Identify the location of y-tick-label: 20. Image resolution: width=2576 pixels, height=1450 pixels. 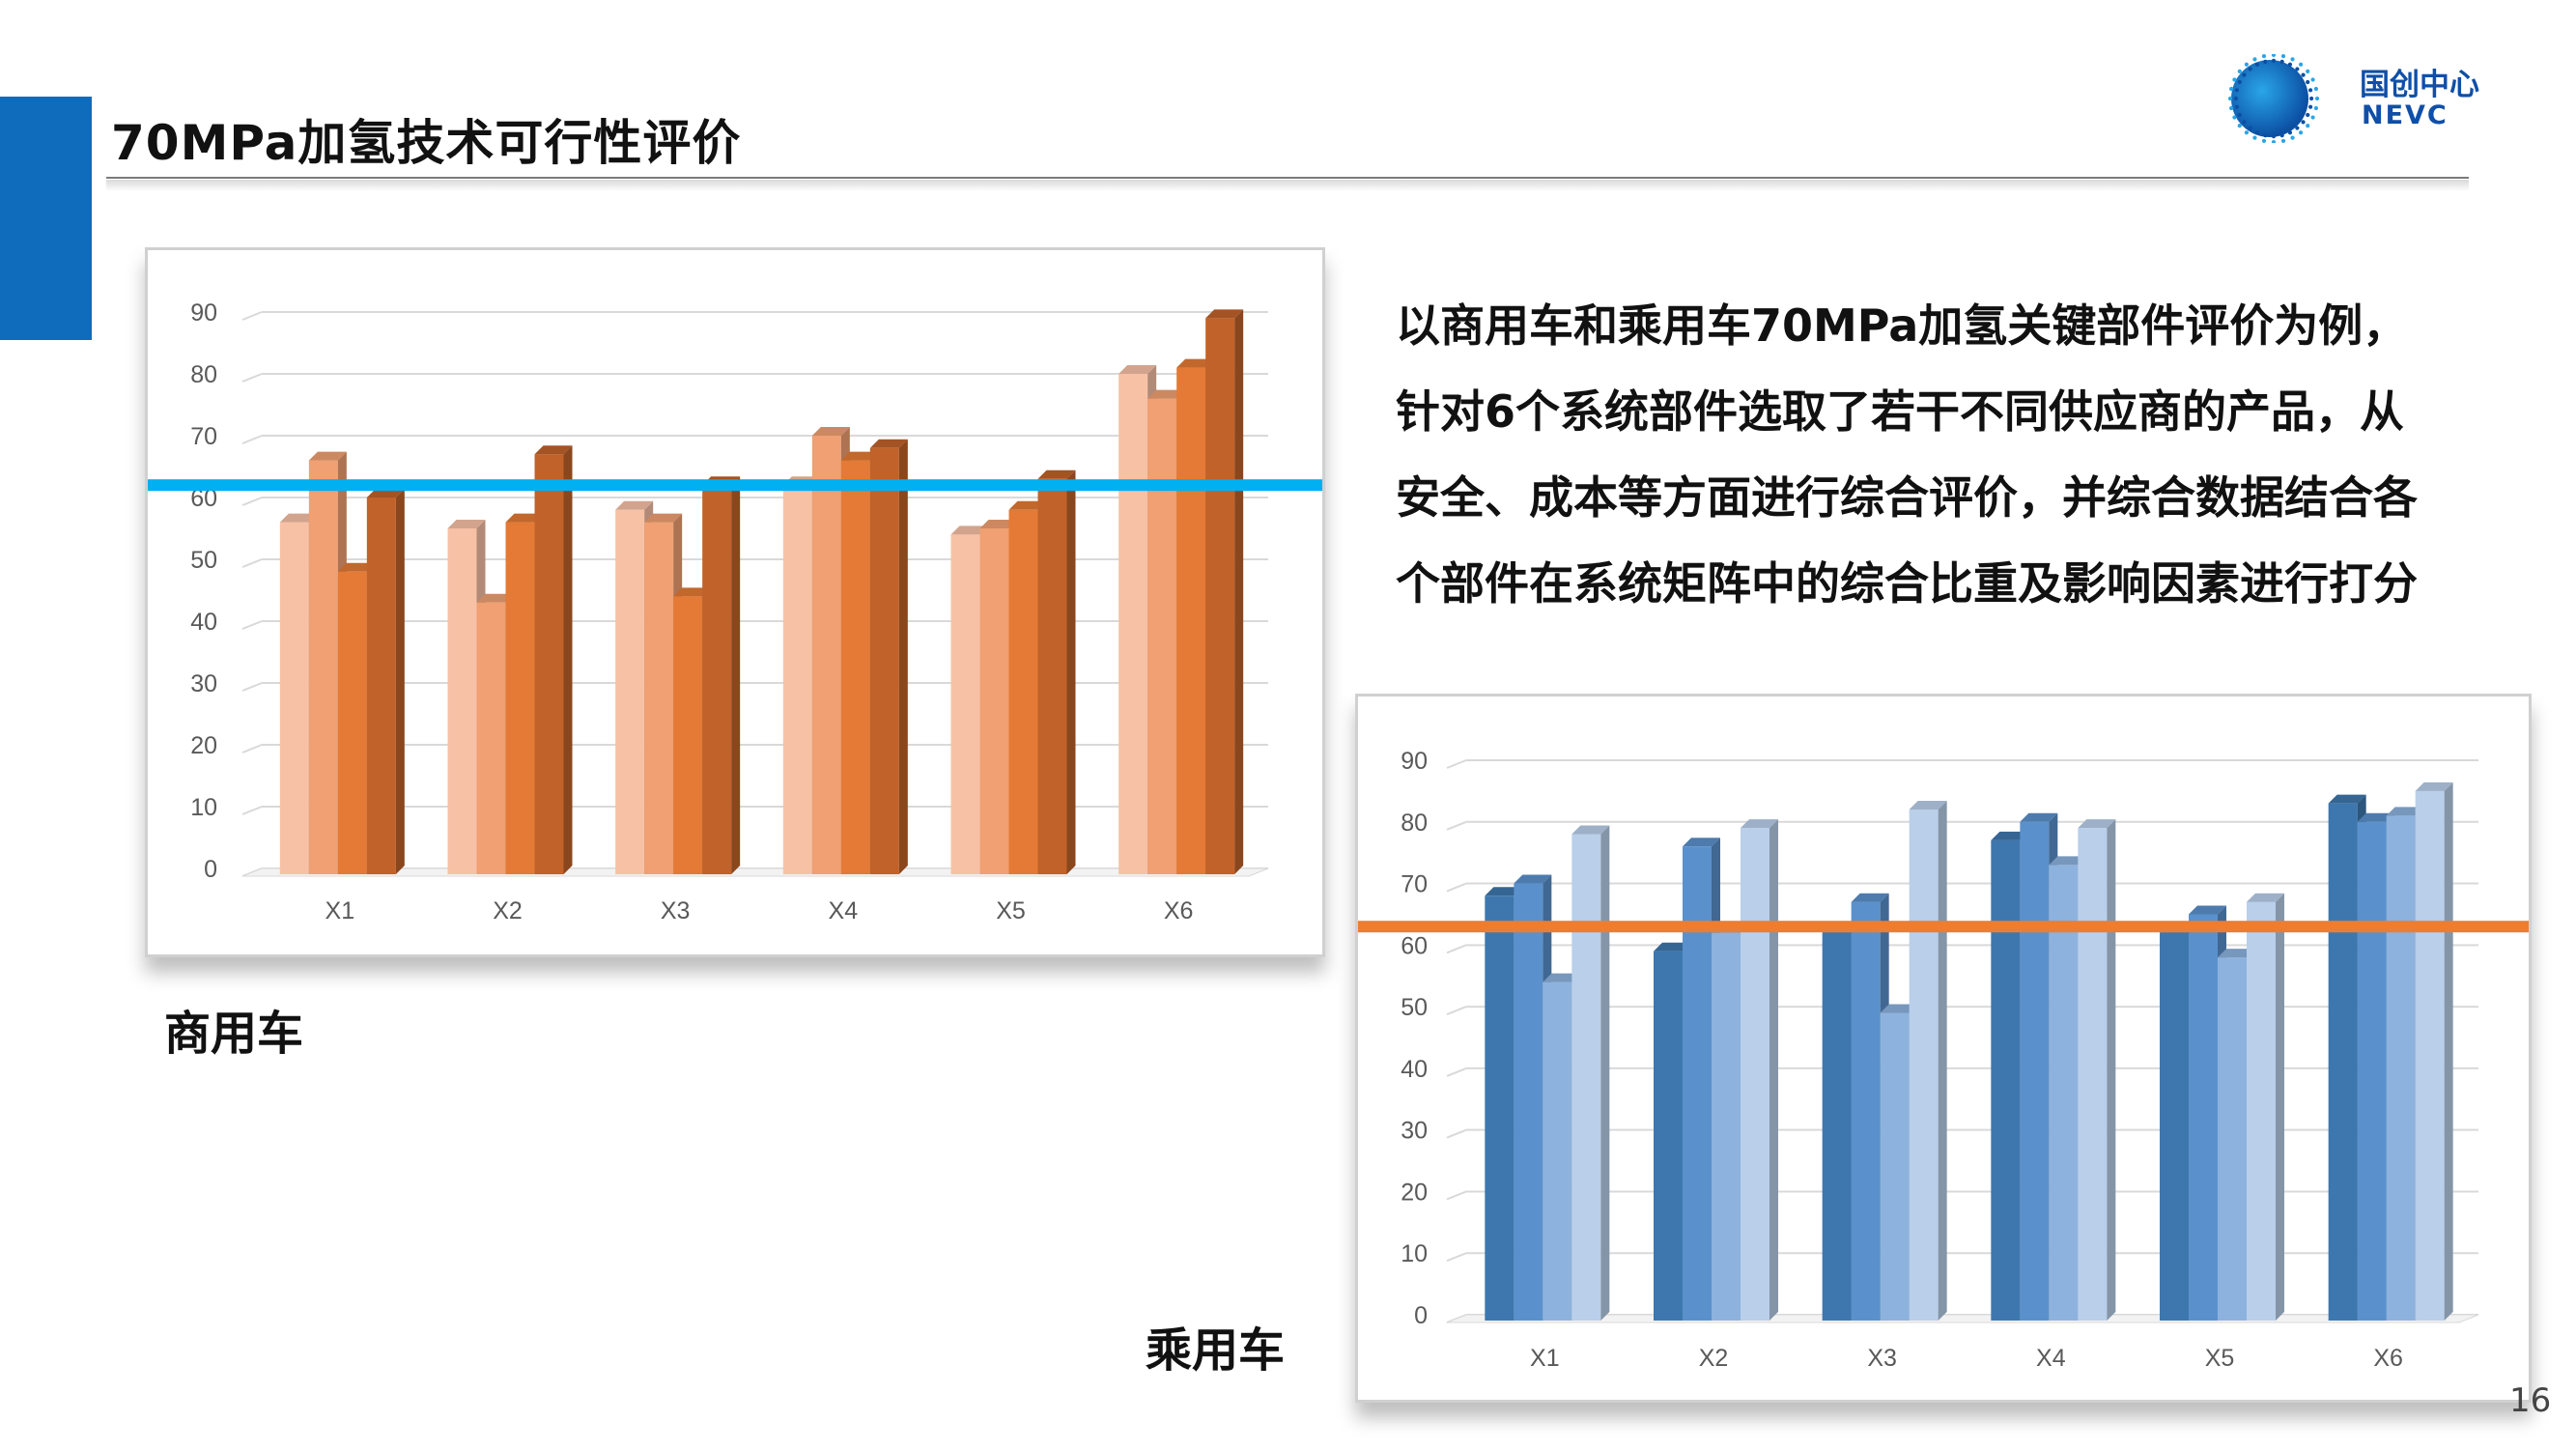
(1414, 1192).